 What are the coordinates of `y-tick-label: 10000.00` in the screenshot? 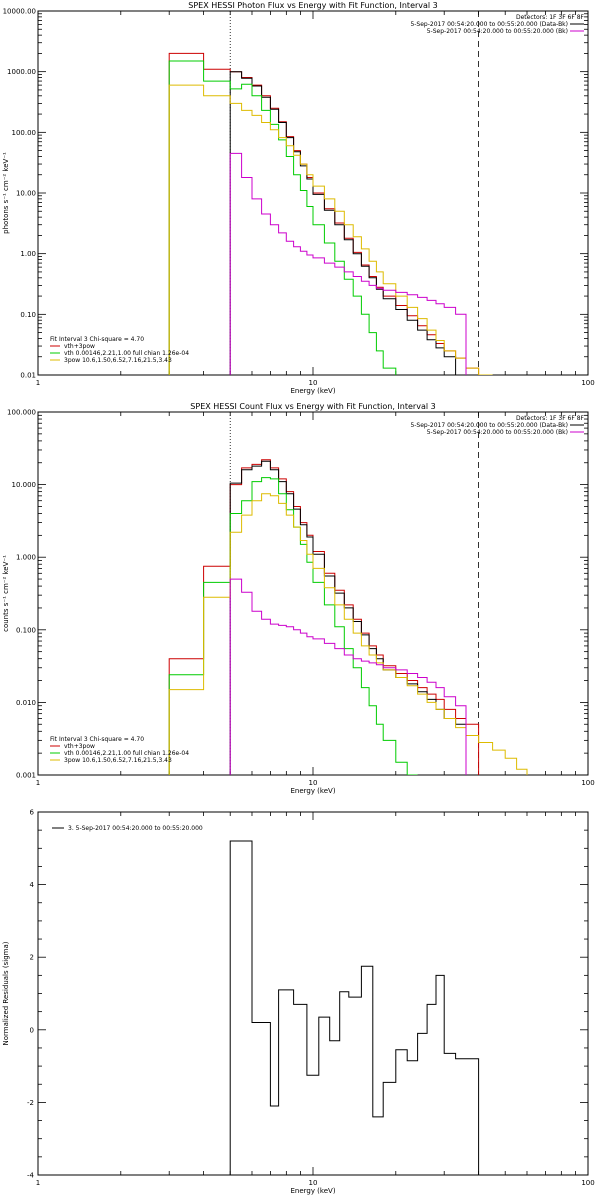 It's located at (19, 12).